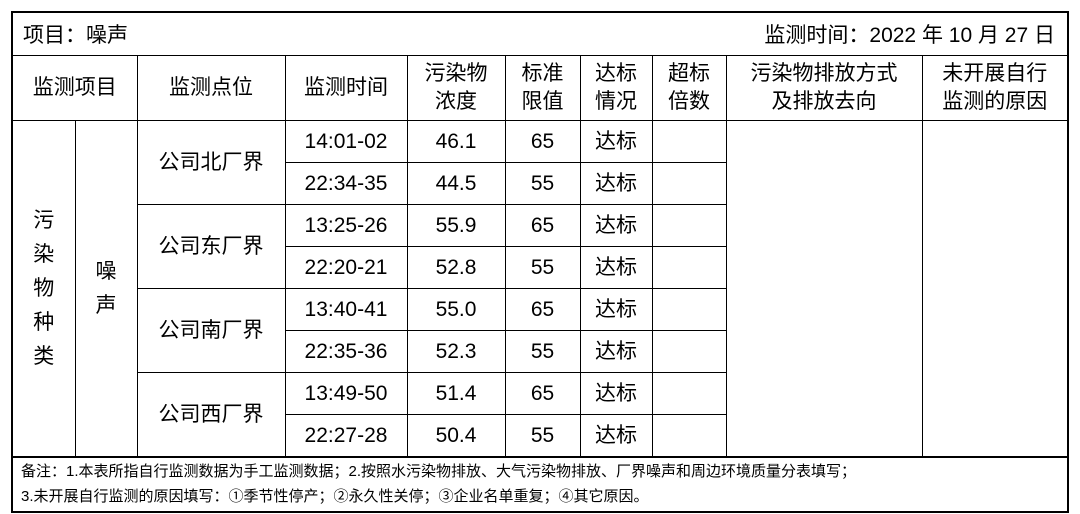 The image size is (1080, 514). Describe the element at coordinates (456, 141) in the screenshot. I see `value-cell: 46.1` at that location.